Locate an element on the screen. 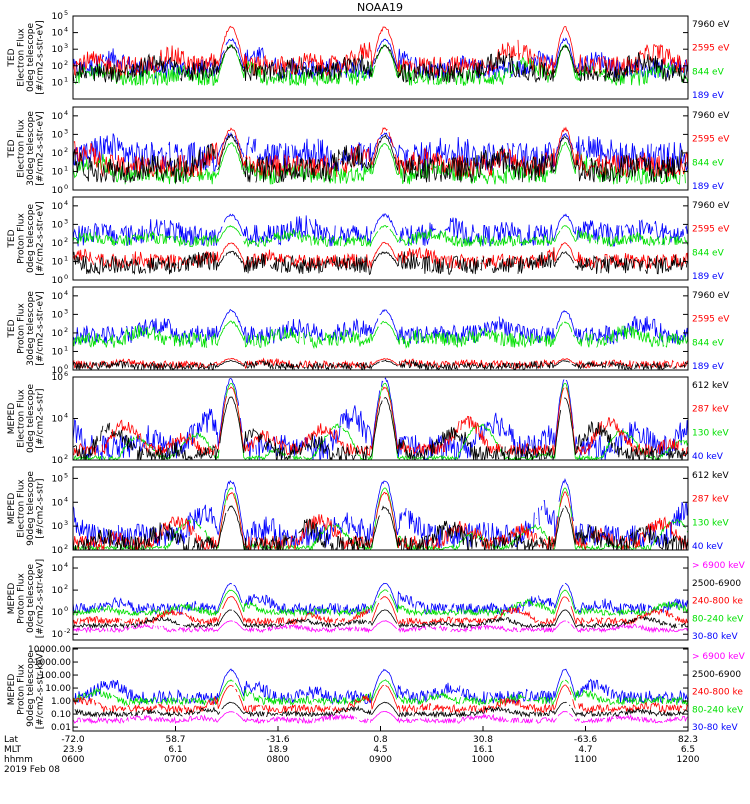 The width and height of the screenshot is (750, 804). ytick-exponent: -2 is located at coordinates (67, 631).